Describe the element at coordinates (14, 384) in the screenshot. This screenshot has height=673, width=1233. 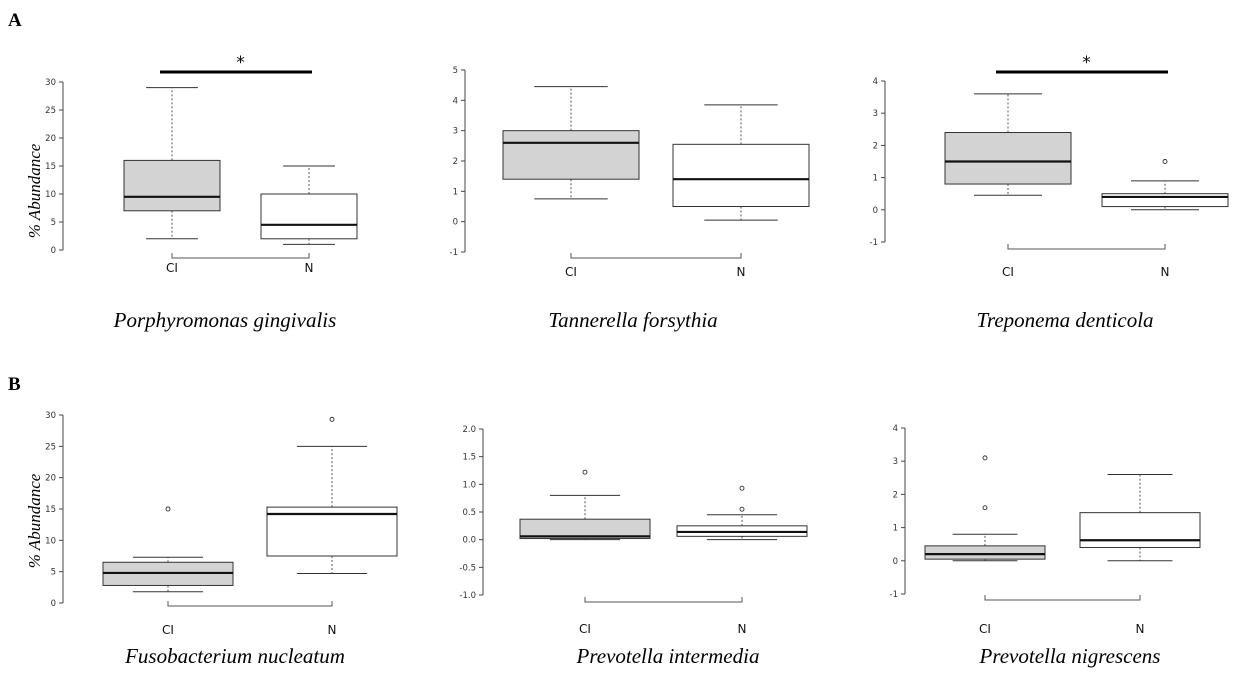
I see `panel-letter-b: B` at that location.